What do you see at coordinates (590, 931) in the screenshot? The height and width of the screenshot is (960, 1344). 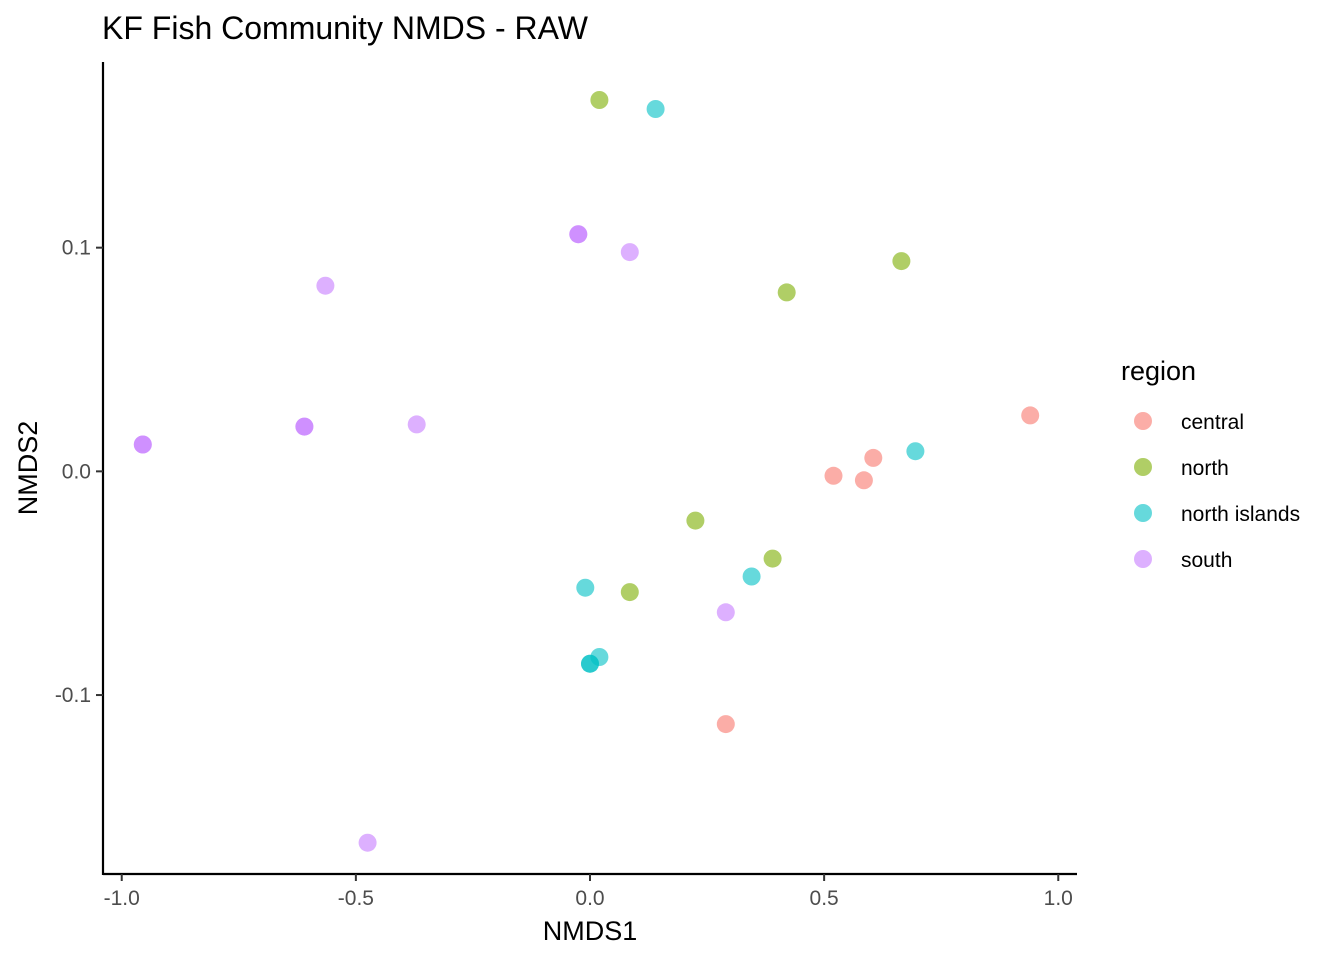 I see `x-axis-title: NMDS1` at bounding box center [590, 931].